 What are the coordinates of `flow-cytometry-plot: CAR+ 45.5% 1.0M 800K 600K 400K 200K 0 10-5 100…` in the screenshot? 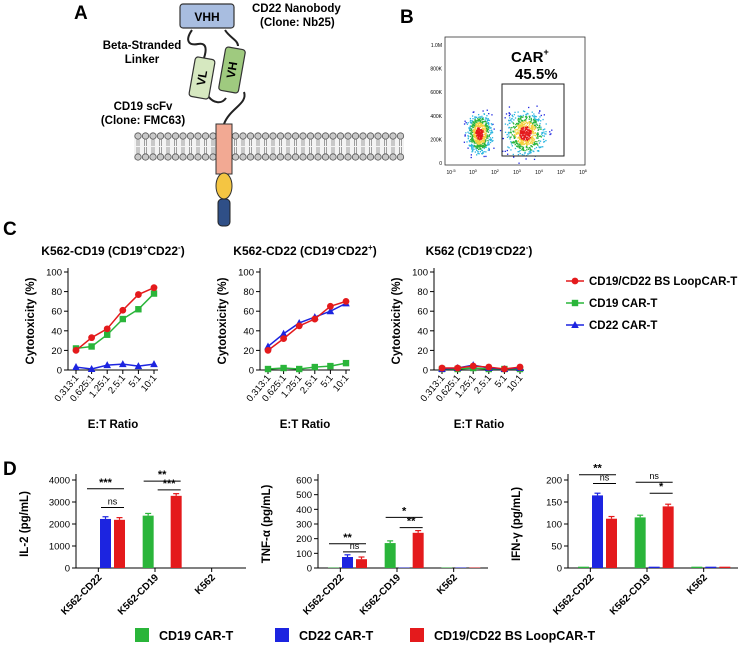 It's located at (509, 106).